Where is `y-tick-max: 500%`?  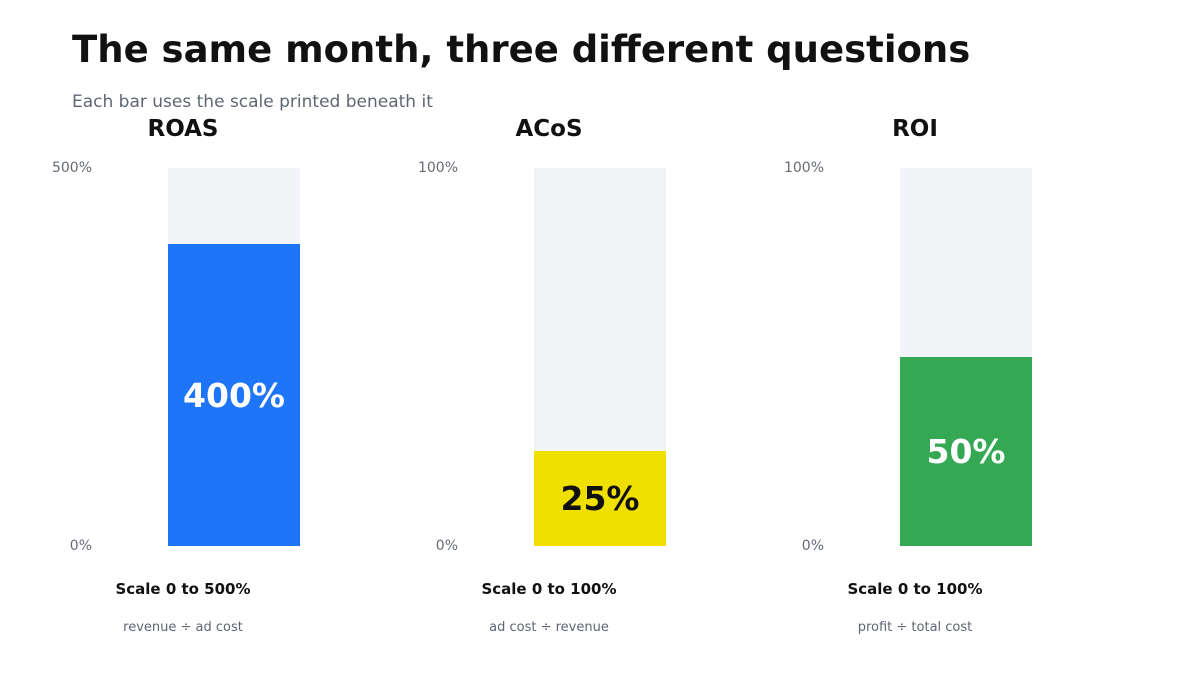
y-tick-max: 500% is located at coordinates (71, 168).